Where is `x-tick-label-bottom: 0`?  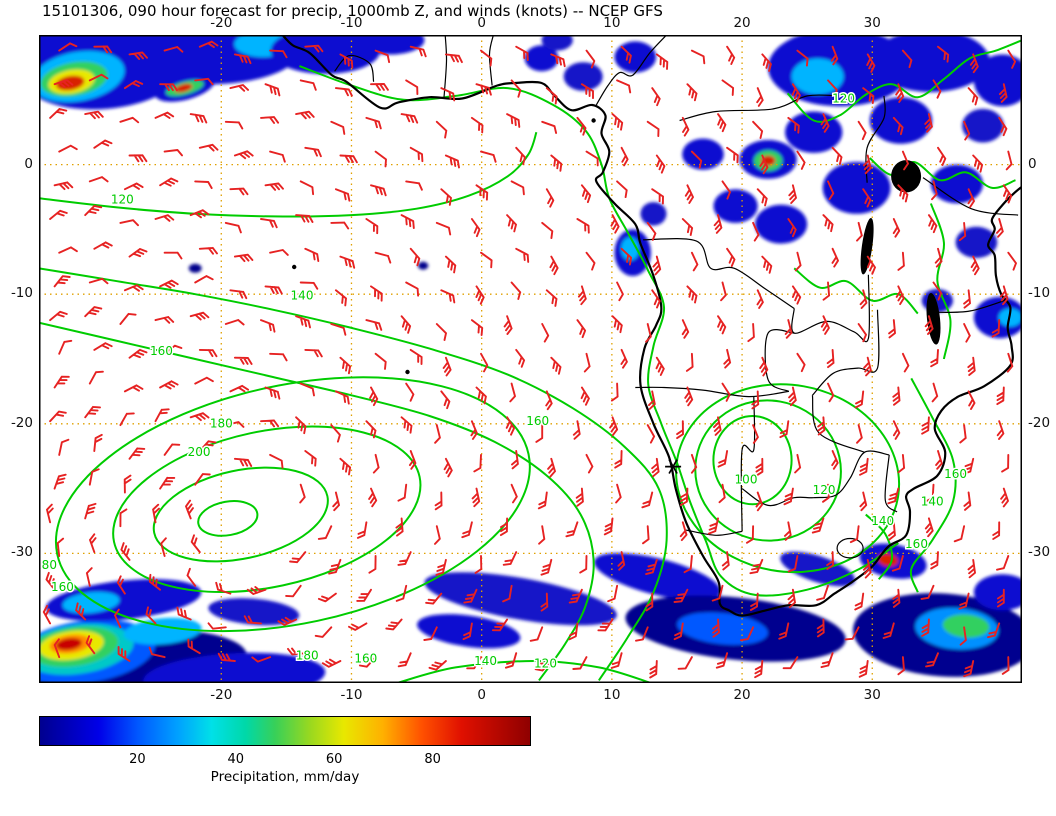 x-tick-label-bottom: 0 is located at coordinates (481, 695).